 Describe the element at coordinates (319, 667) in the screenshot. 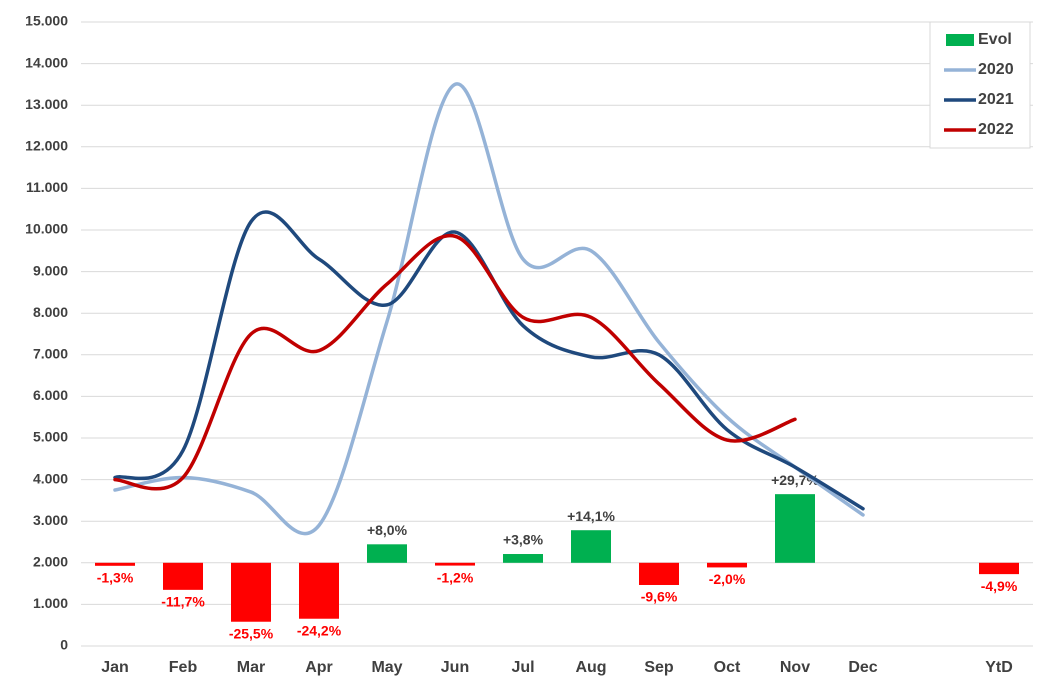

I see `x-tick-label: Apr` at that location.